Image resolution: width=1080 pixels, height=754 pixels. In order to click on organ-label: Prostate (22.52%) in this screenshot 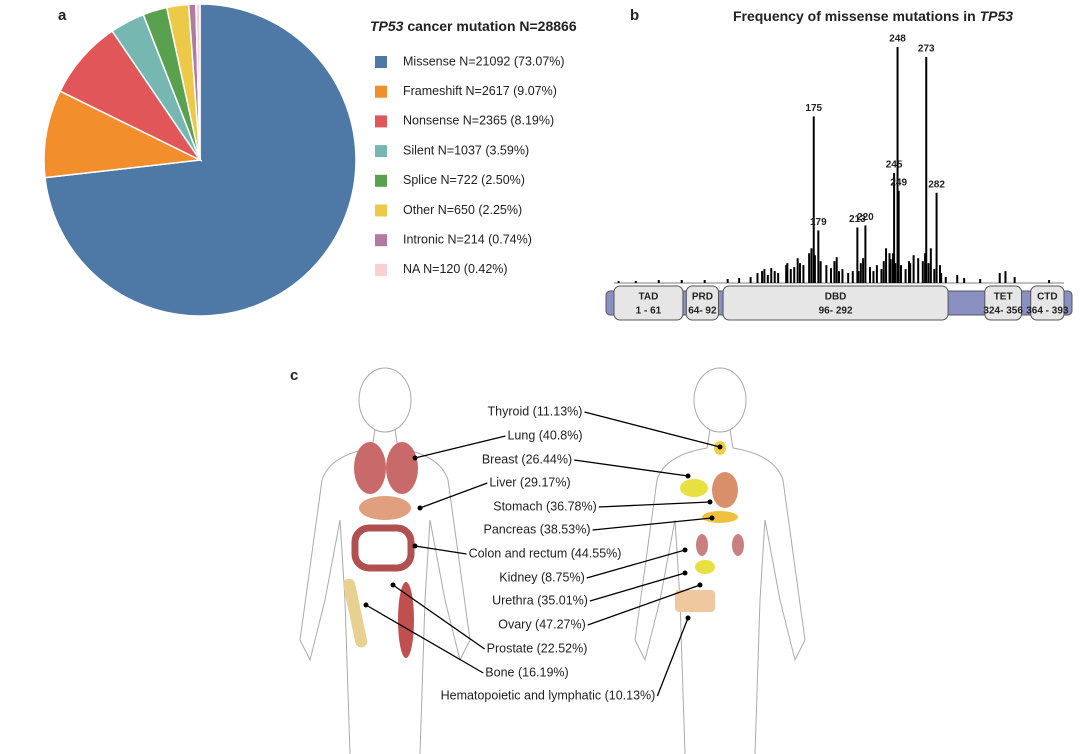, I will do `click(537, 648)`.